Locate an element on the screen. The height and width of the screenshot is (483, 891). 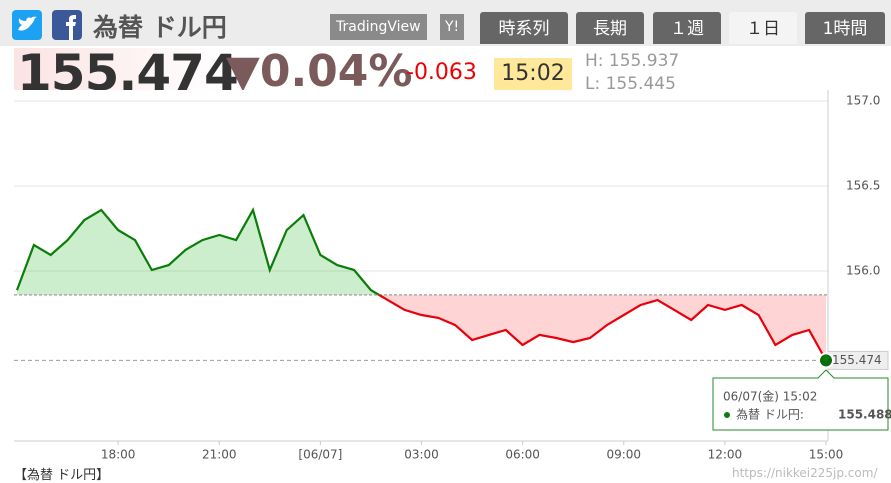
x-tick-label: 12:00 is located at coordinates (725, 455).